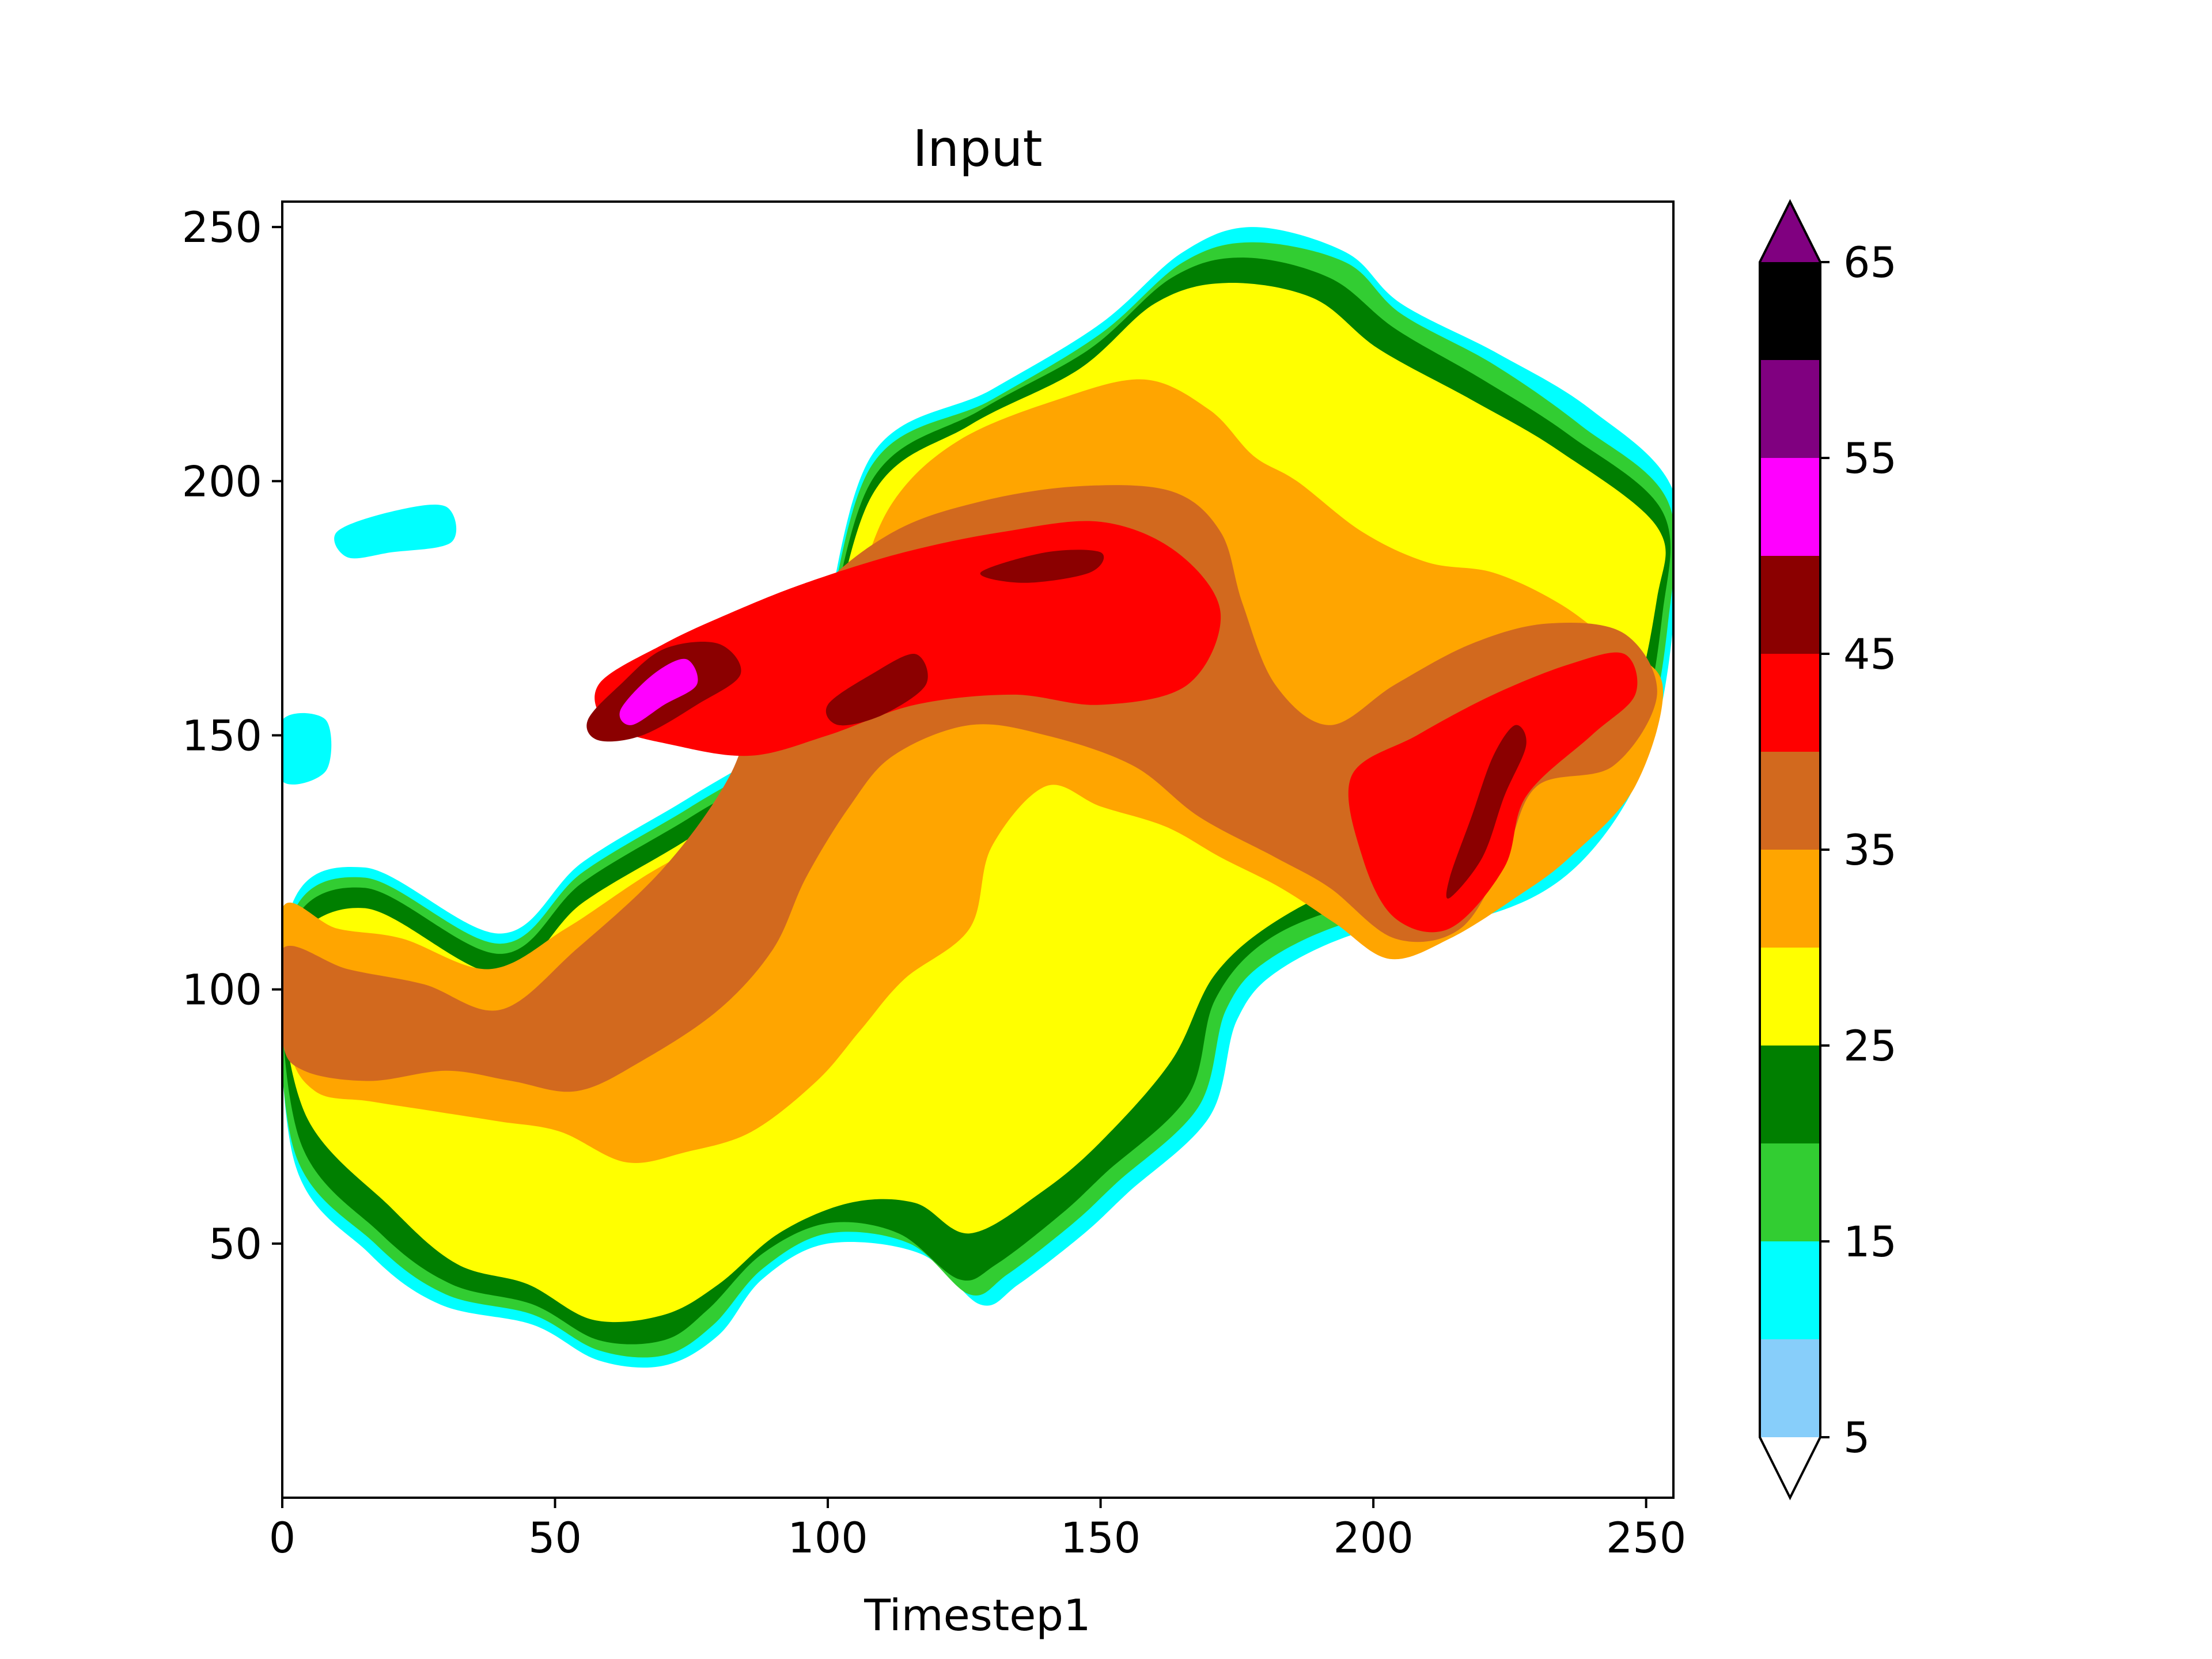 This screenshot has height=1659, width=2212. Describe the element at coordinates (1870, 1242) in the screenshot. I see `colorbar-tick-label: 15` at that location.